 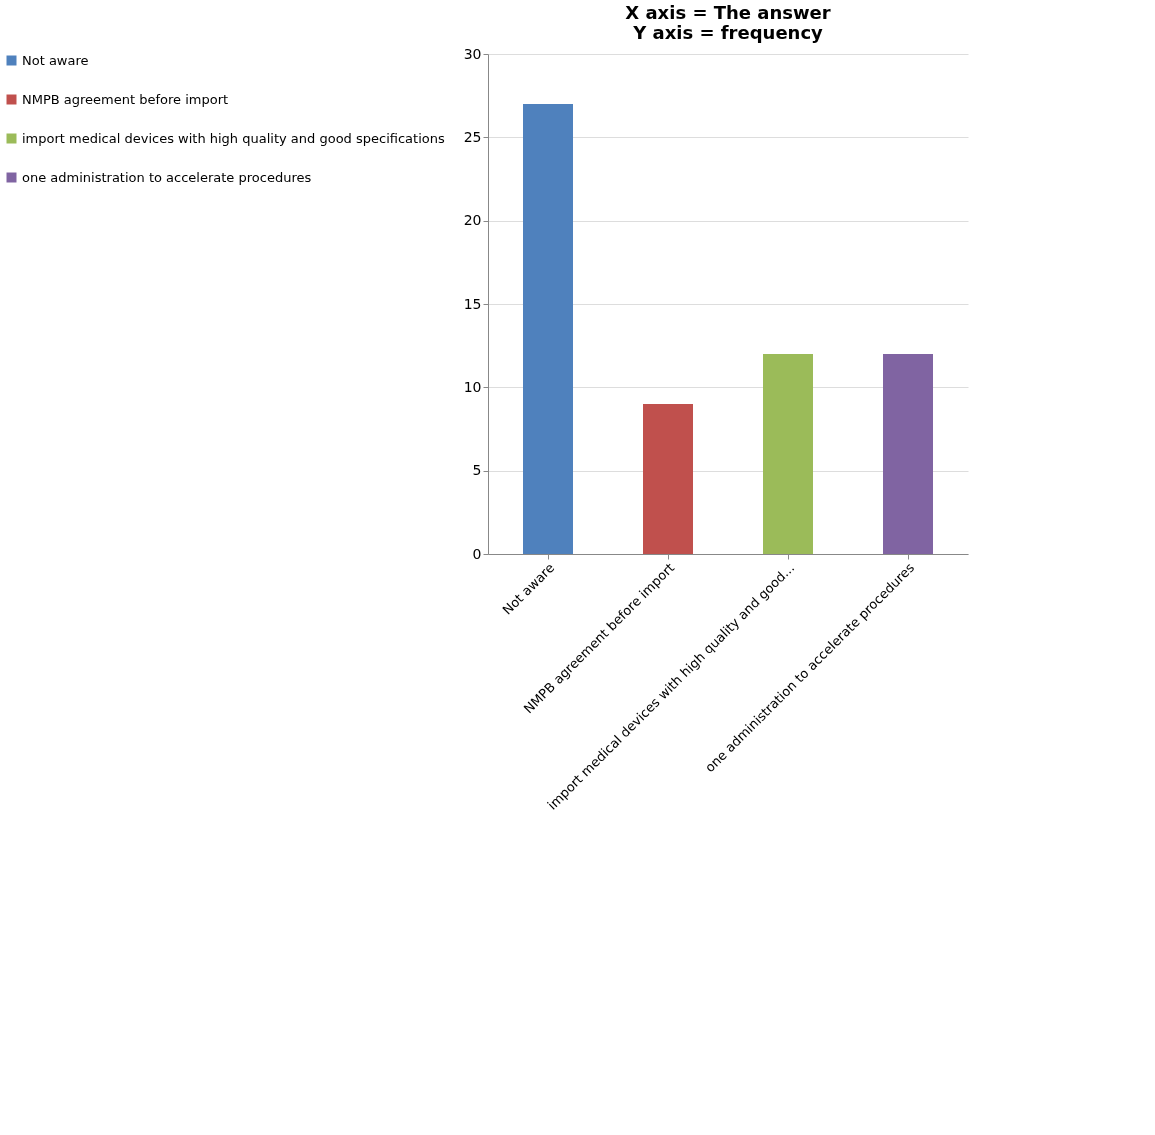 I want to click on text: X axis = The answer, so click(x=728, y=12).